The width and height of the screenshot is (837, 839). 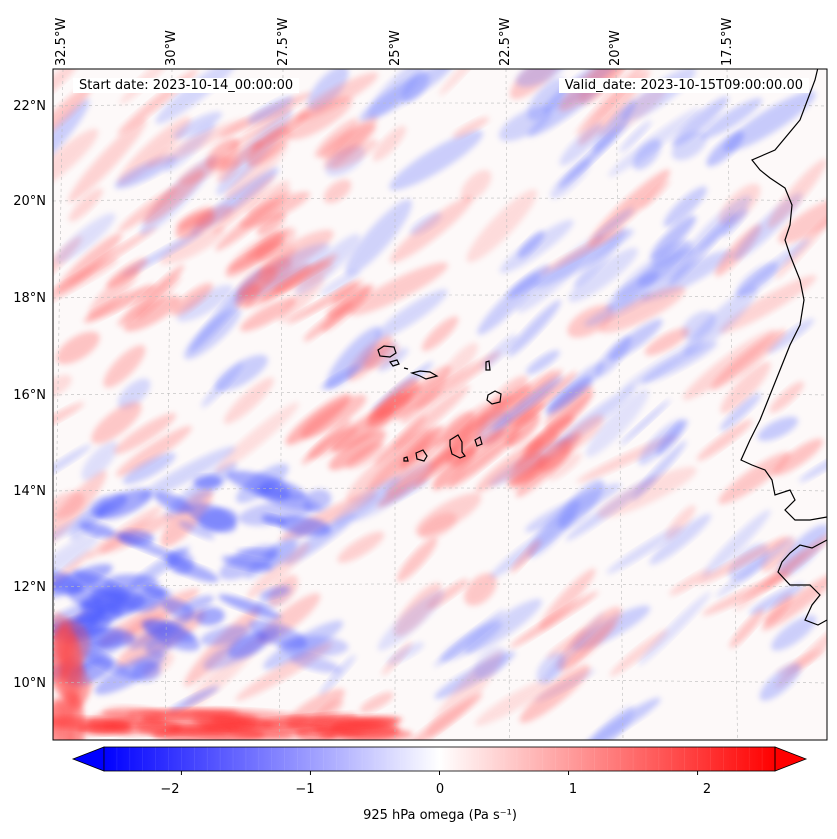 I want to click on island-sao-vicente, so click(x=394, y=363).